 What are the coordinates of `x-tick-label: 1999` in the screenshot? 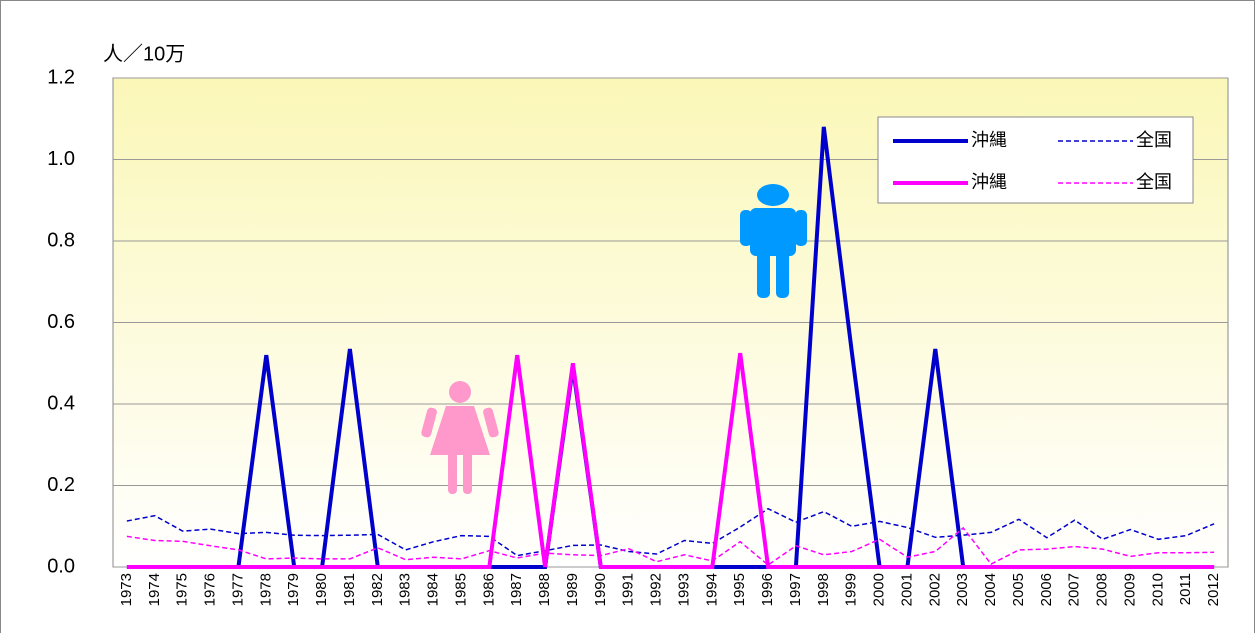 It's located at (851, 589).